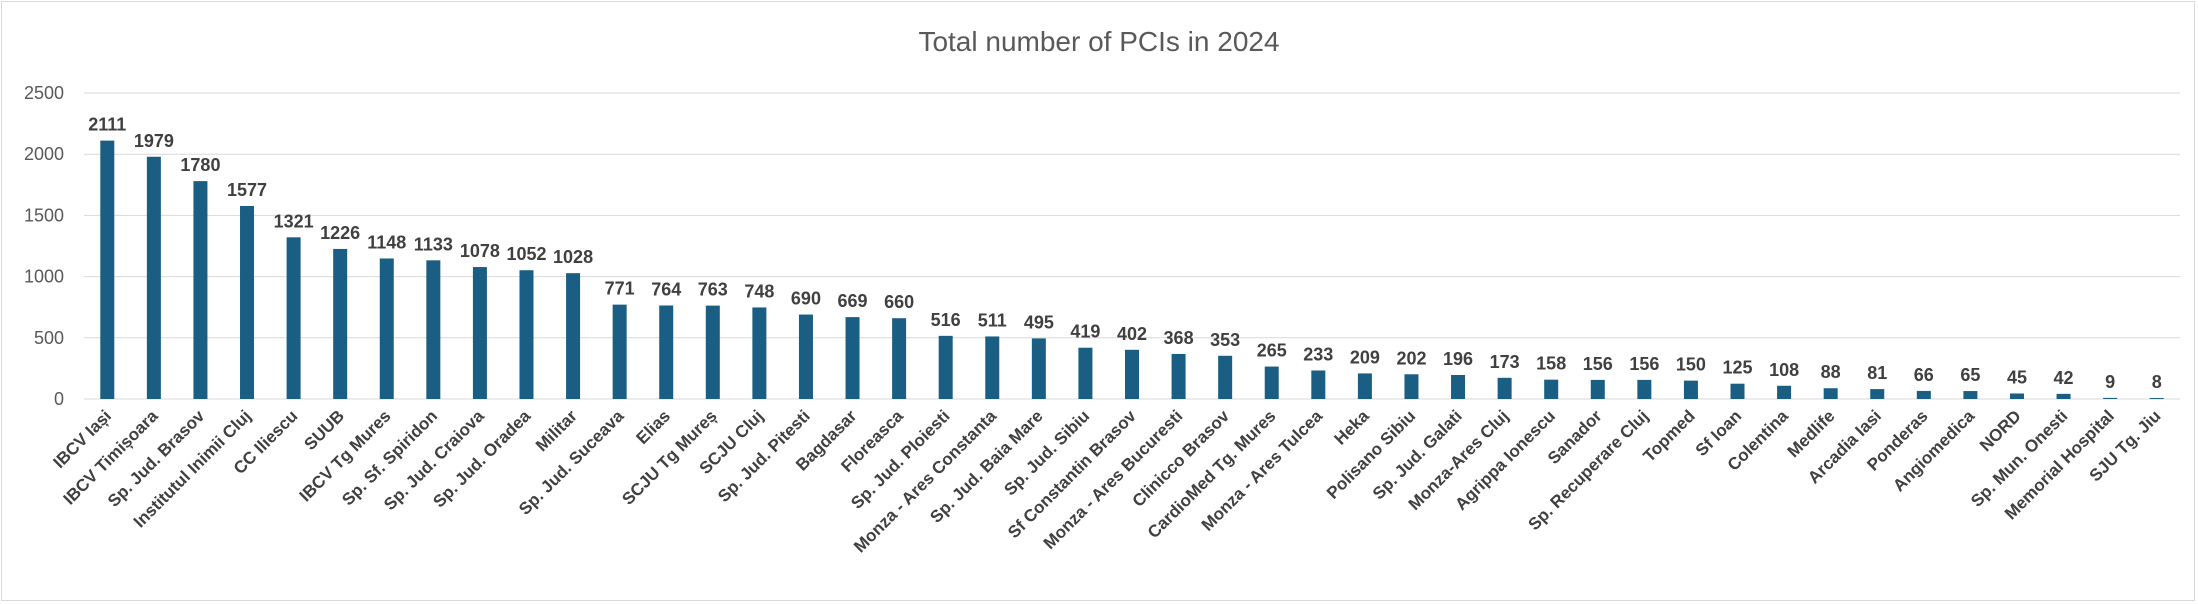  I want to click on data-label: 748, so click(759, 291).